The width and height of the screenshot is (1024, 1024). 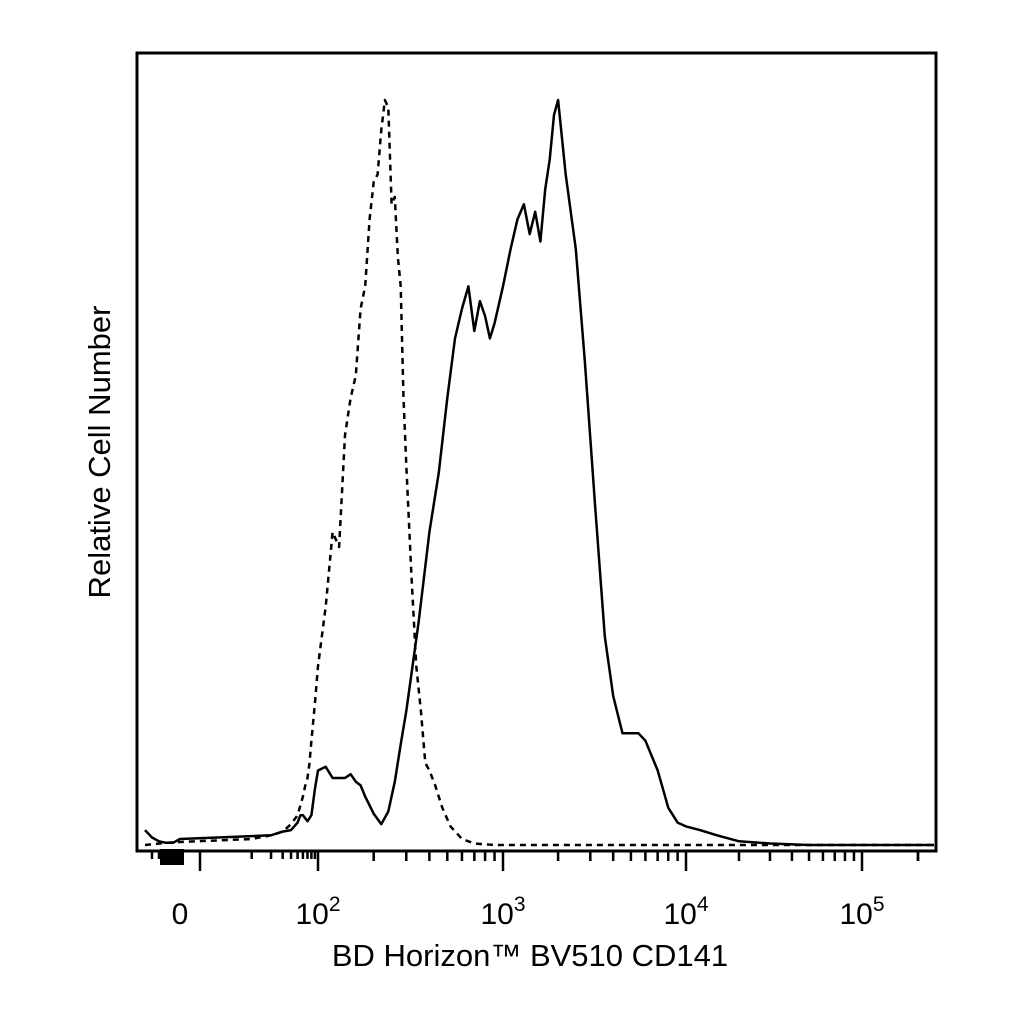 I want to click on y-axis-label: Relative Cell Number, so click(x=99, y=452).